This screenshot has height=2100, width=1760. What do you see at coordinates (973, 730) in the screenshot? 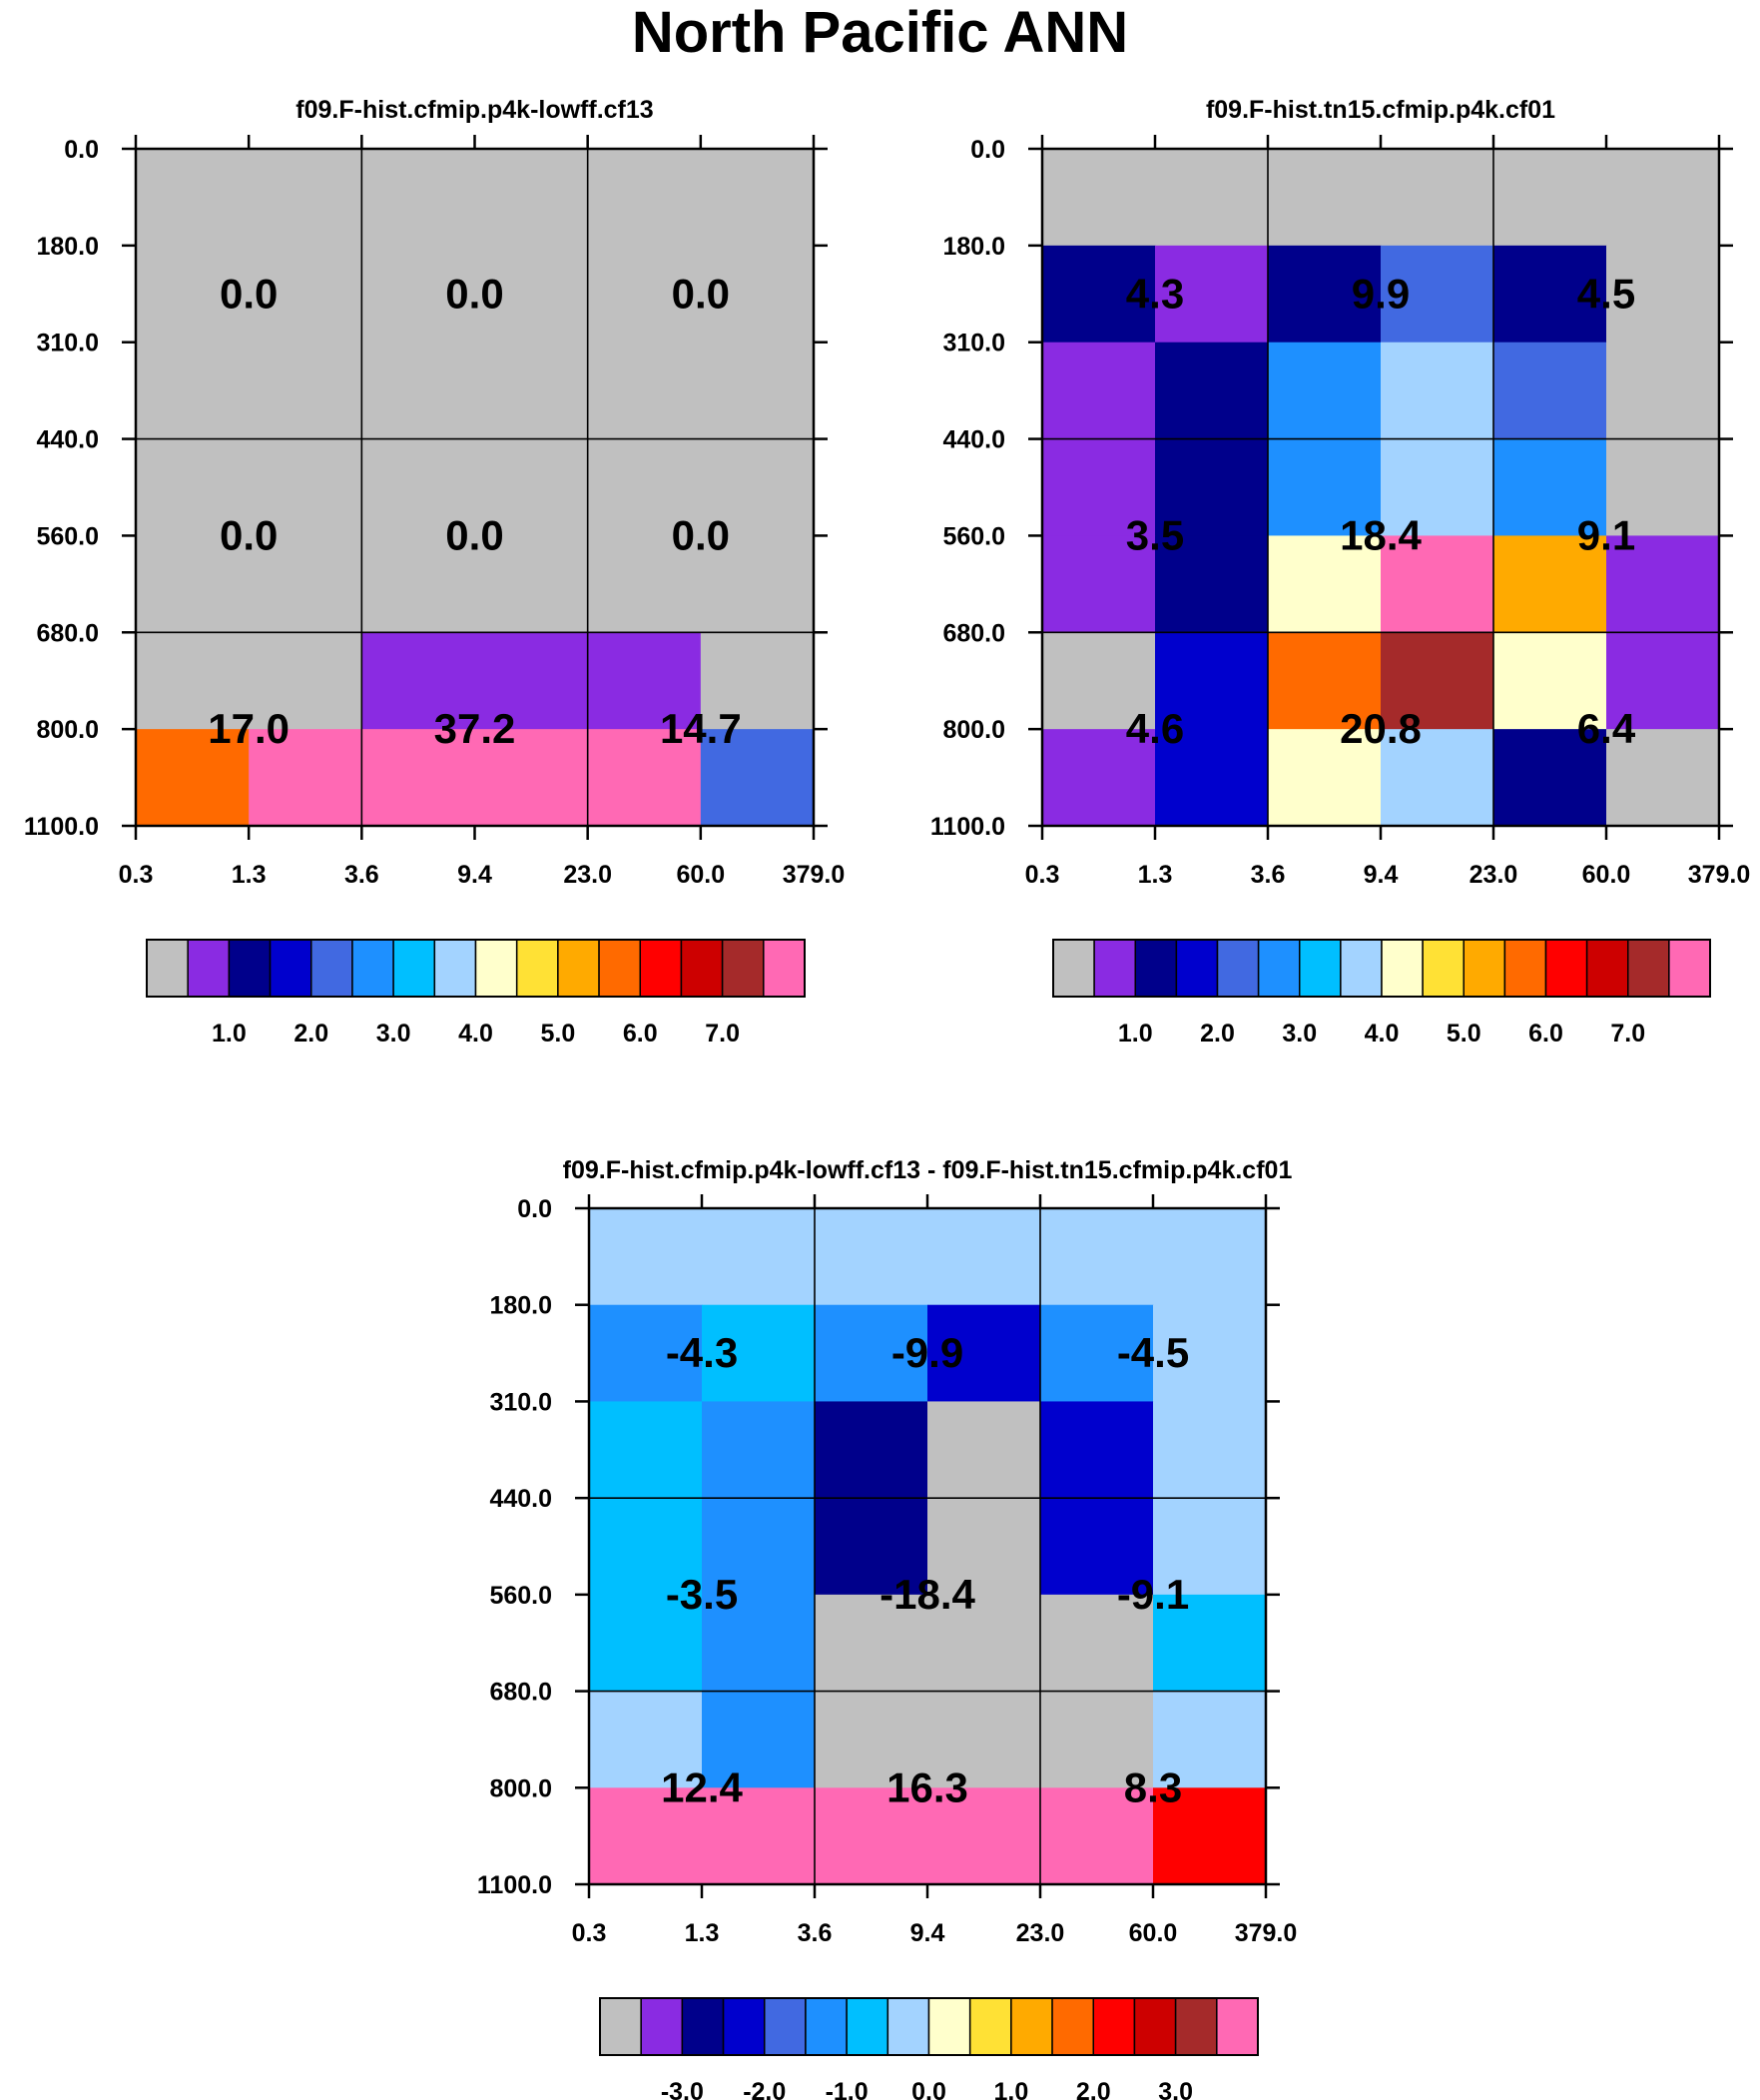
I see `y-tick-label: 800.0` at bounding box center [973, 730].